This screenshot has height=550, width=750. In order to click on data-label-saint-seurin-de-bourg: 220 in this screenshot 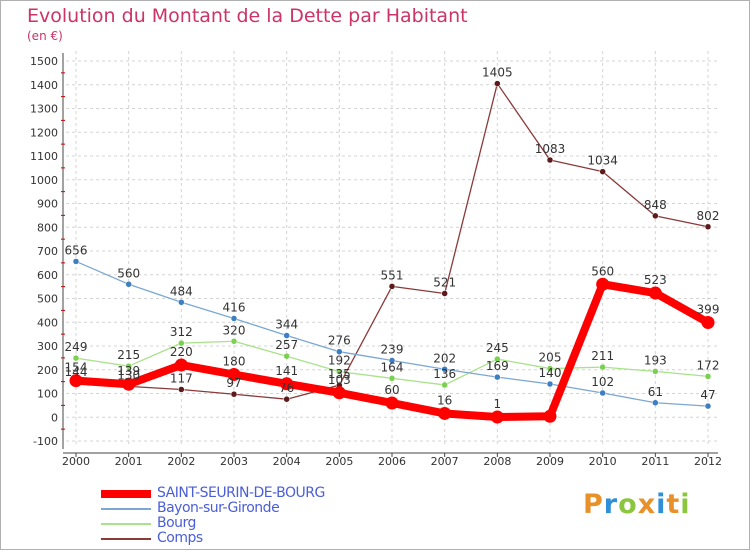, I will do `click(181, 352)`.